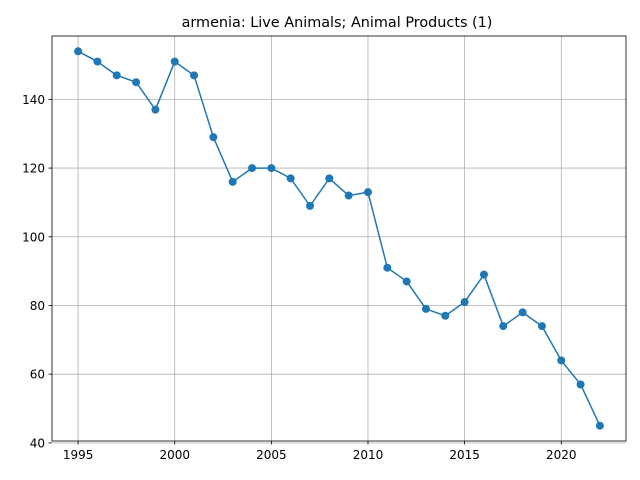 The image size is (640, 480). What do you see at coordinates (37, 443) in the screenshot?
I see `y-tick-label: 40` at bounding box center [37, 443].